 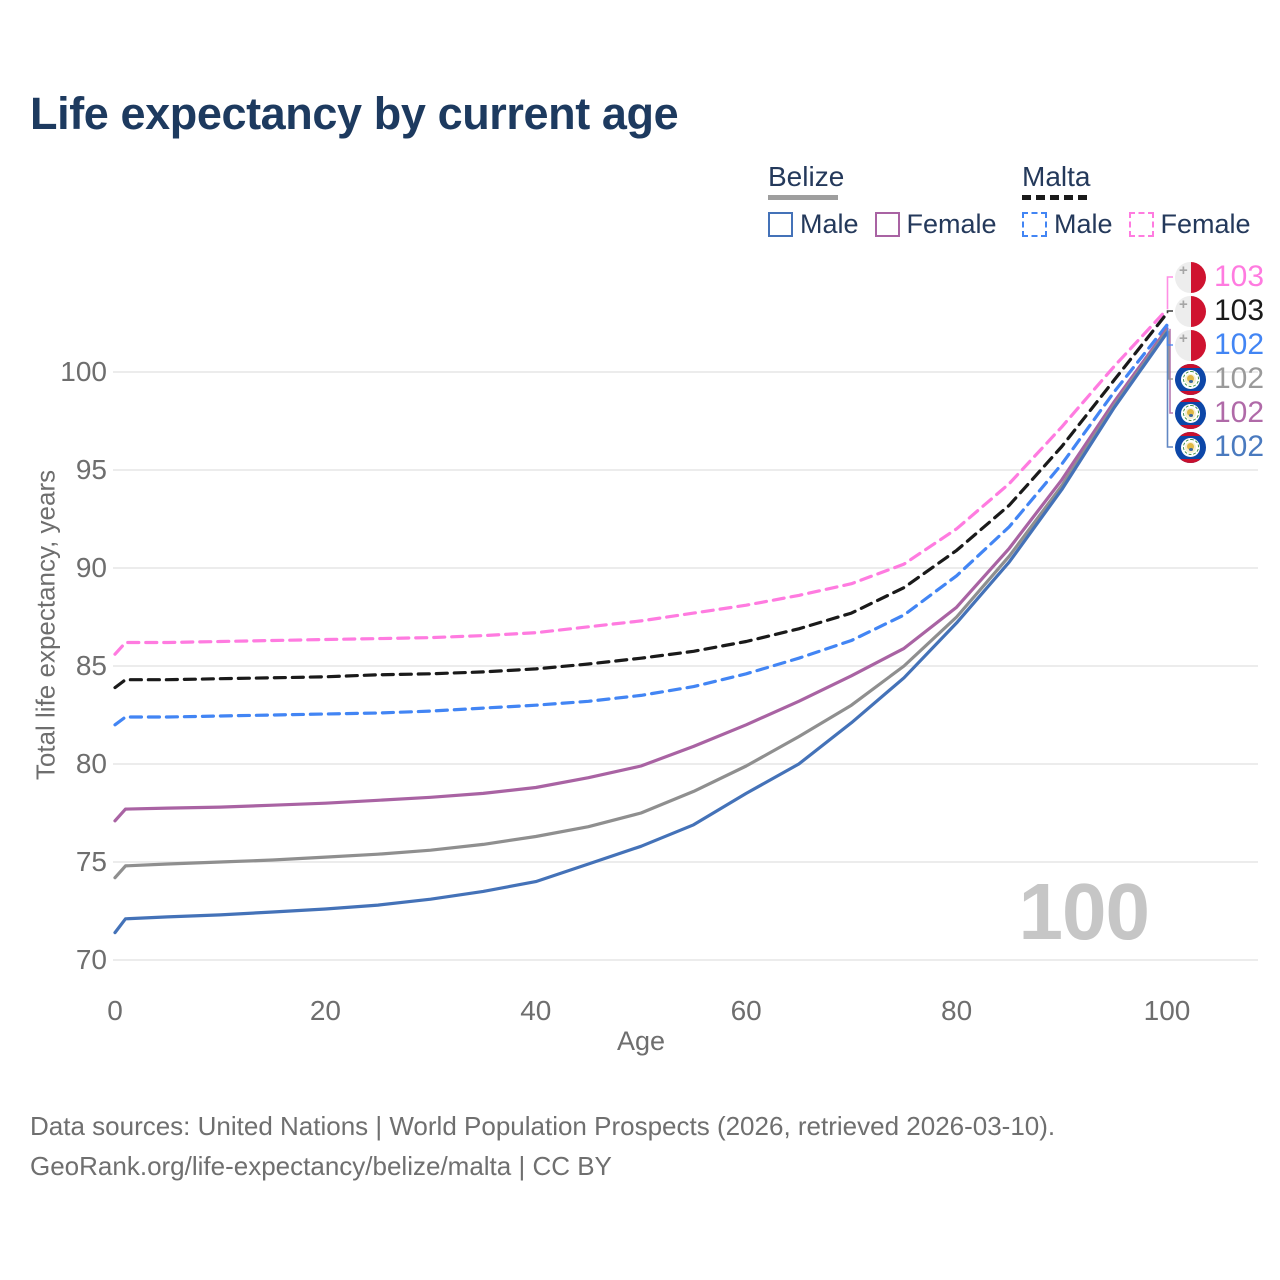 I want to click on end-label-malta-male: + 102, so click(x=1219, y=345).